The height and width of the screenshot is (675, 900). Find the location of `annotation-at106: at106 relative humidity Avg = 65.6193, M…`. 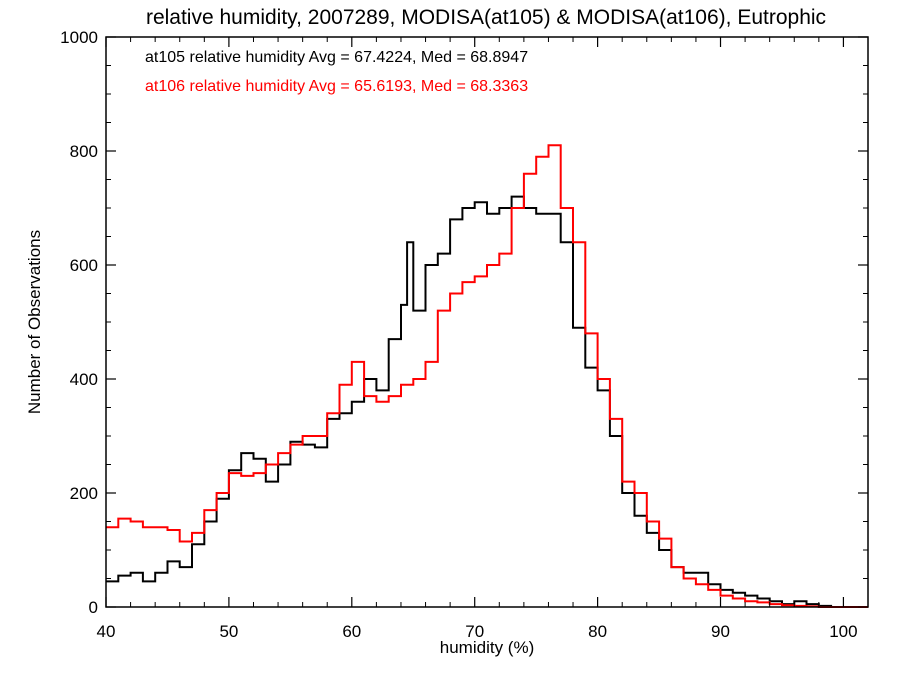

annotation-at106: at106 relative humidity Avg = 65.6193, M… is located at coordinates (336, 86).